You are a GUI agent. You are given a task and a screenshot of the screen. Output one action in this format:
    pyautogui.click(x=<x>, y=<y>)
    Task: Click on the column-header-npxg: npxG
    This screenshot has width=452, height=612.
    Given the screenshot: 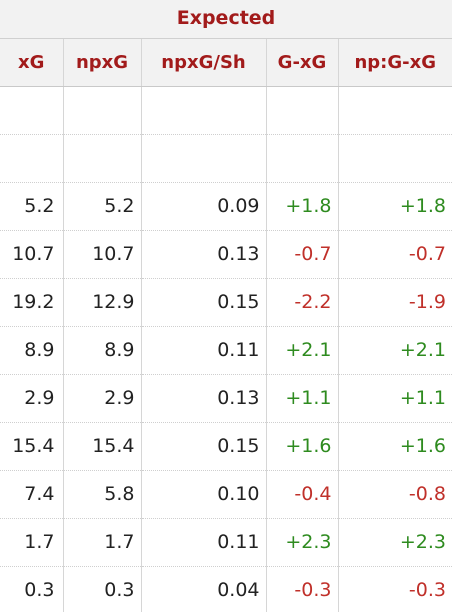 What is the action you would take?
    pyautogui.click(x=101, y=63)
    